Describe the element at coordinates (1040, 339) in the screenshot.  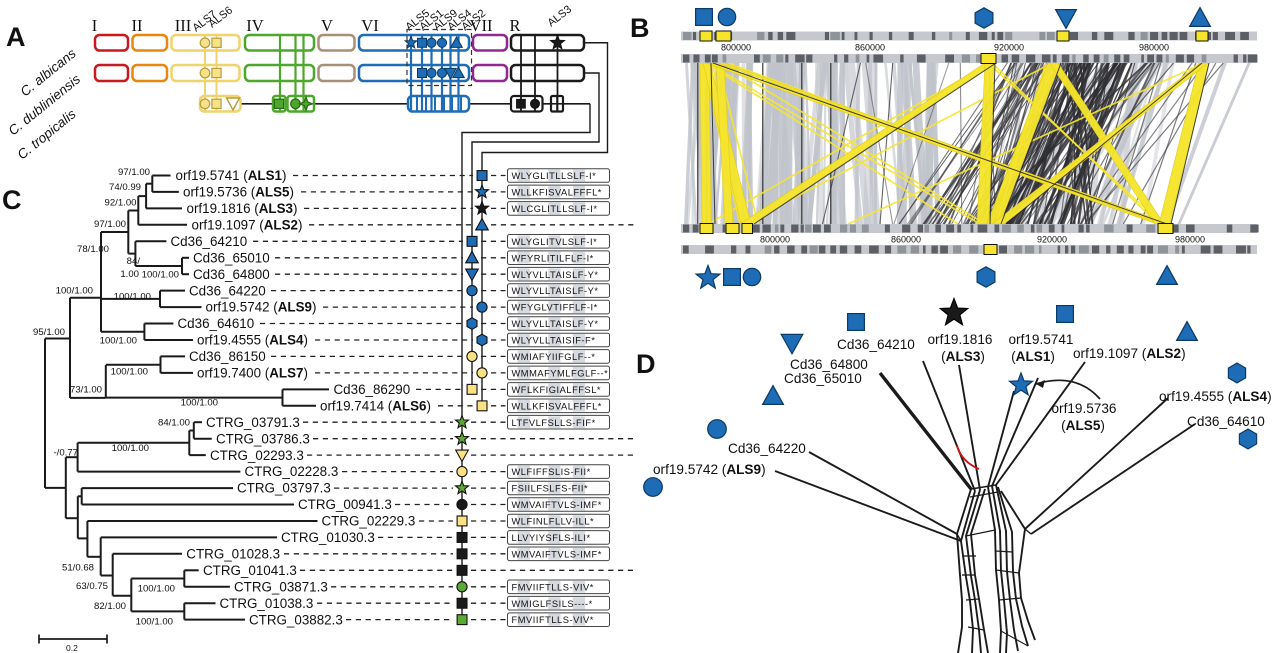
I see `svg-text: orf19.5741` at that location.